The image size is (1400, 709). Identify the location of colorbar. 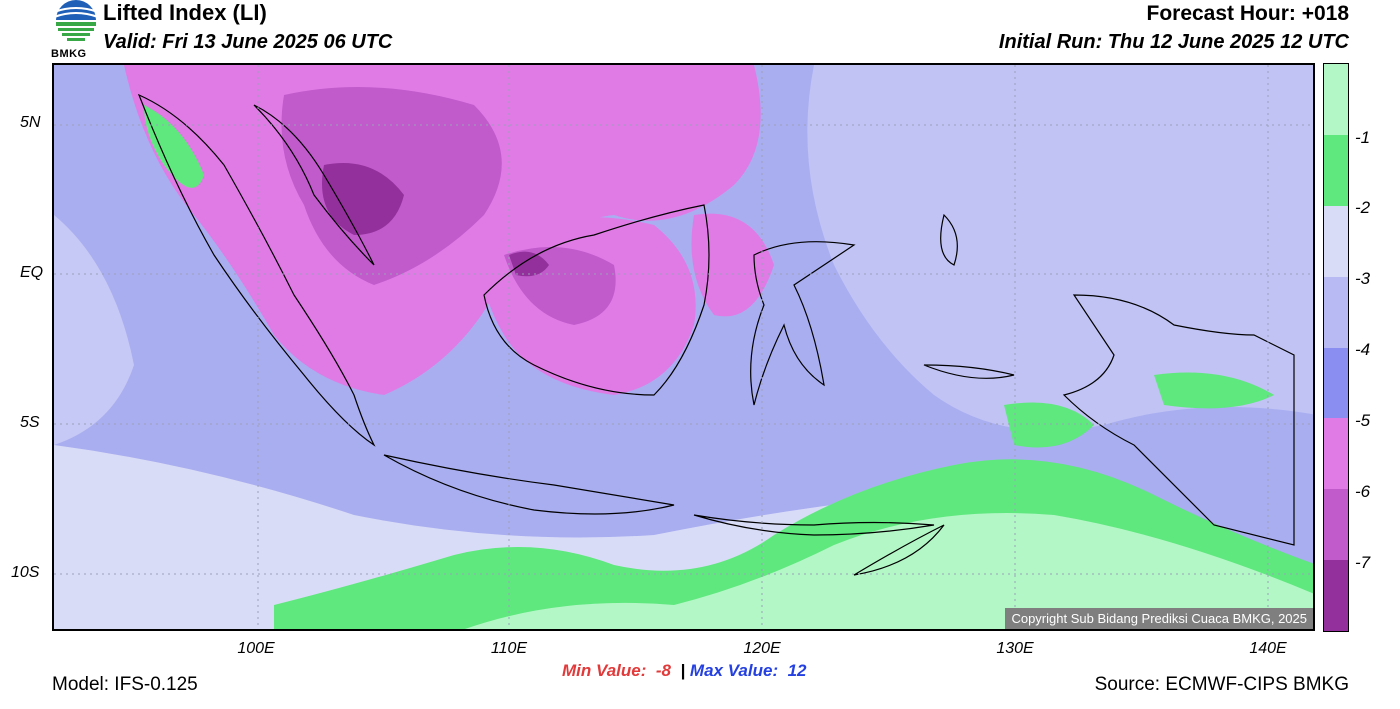
(1336, 347).